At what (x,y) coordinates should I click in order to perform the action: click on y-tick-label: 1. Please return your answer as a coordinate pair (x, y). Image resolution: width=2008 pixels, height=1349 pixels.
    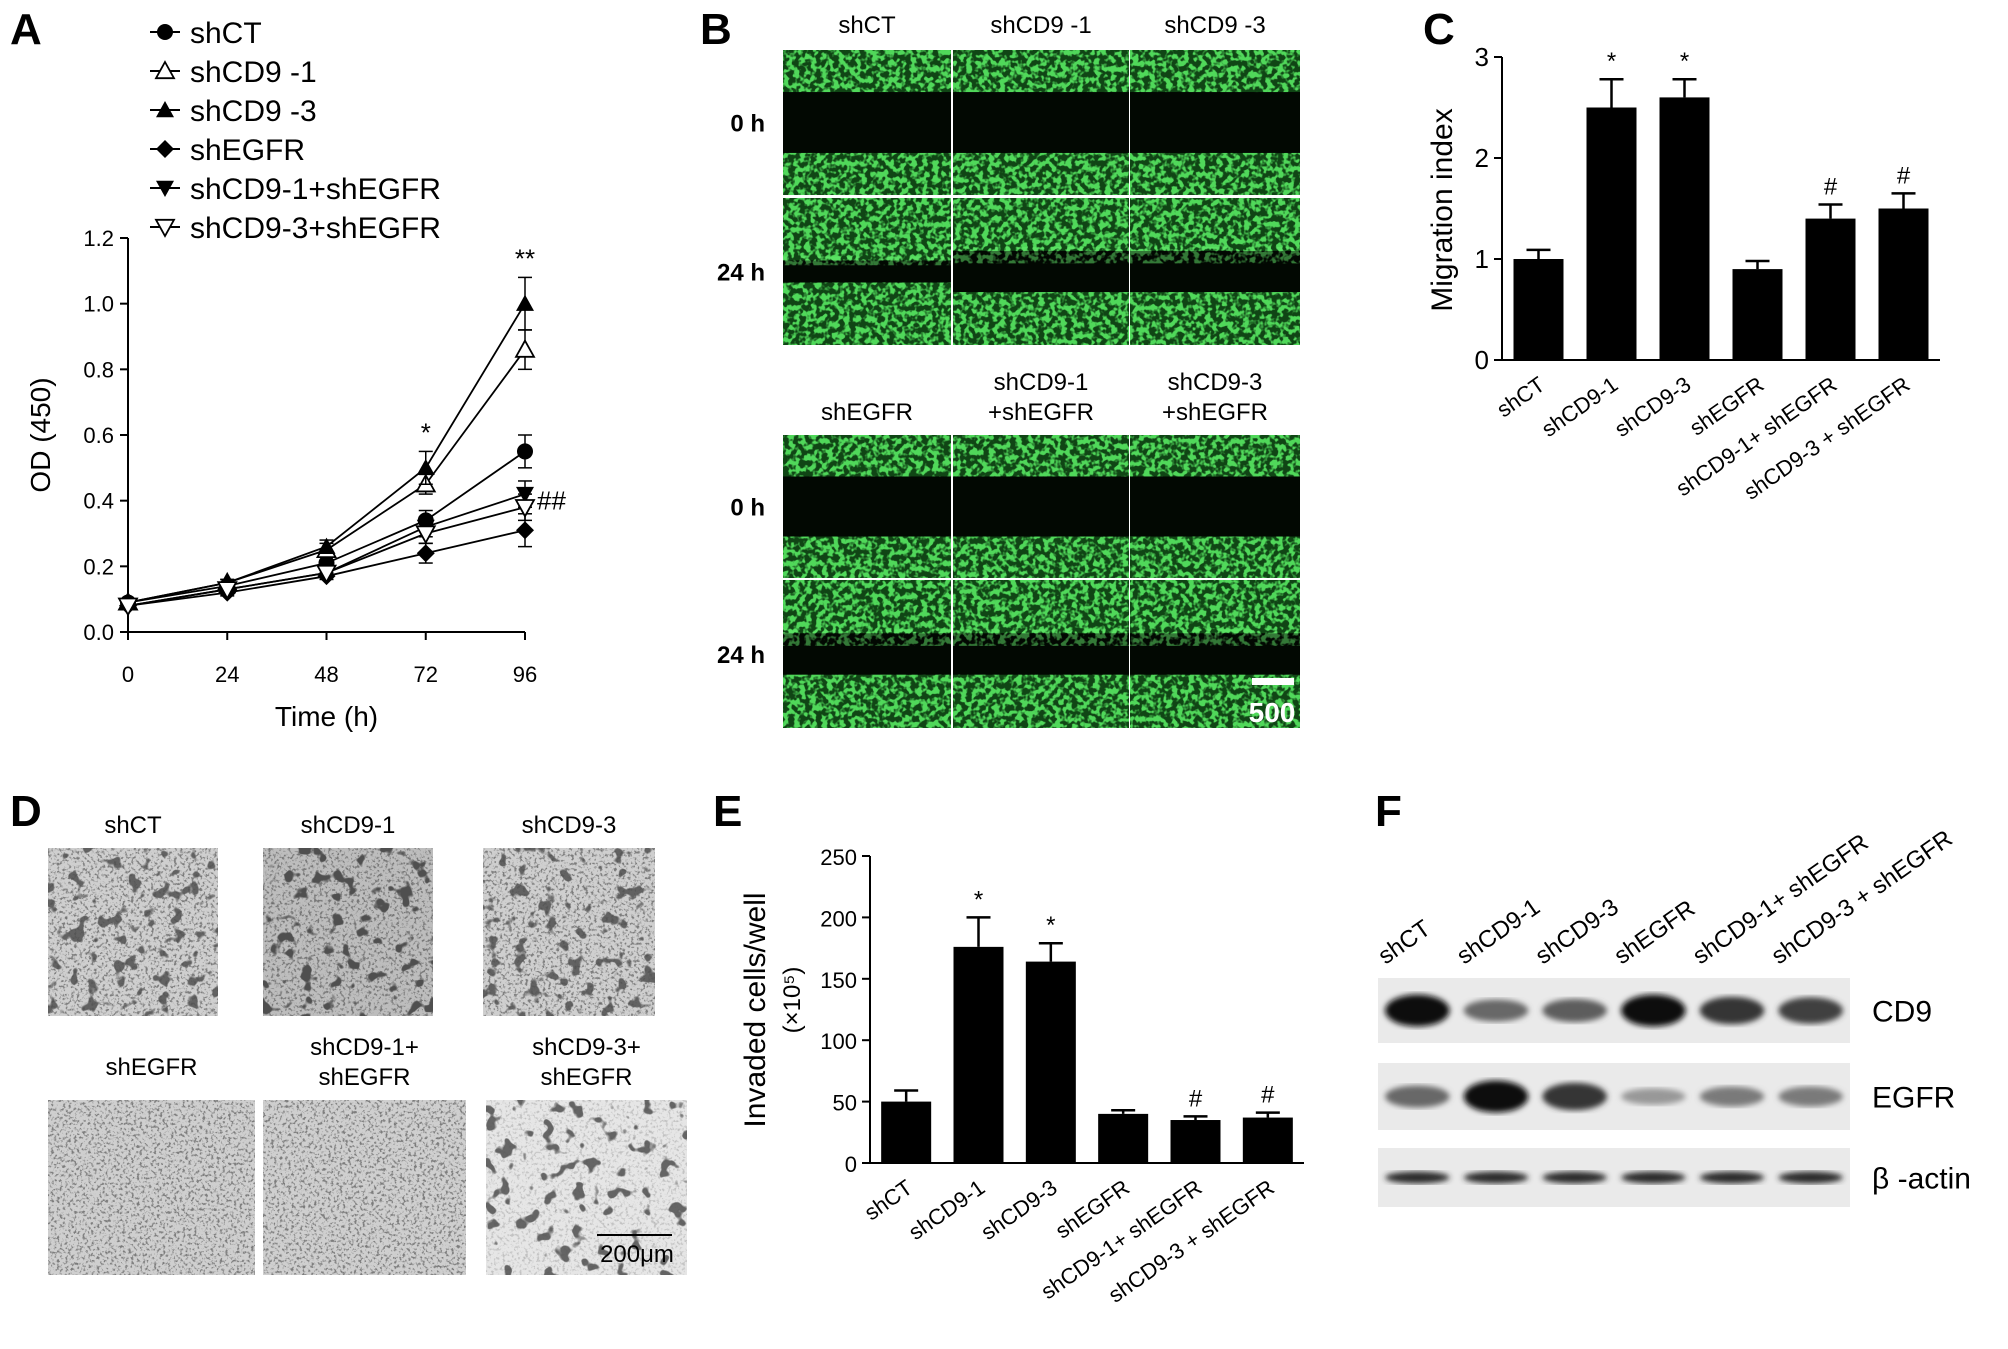
    Looking at the image, I should click on (1482, 259).